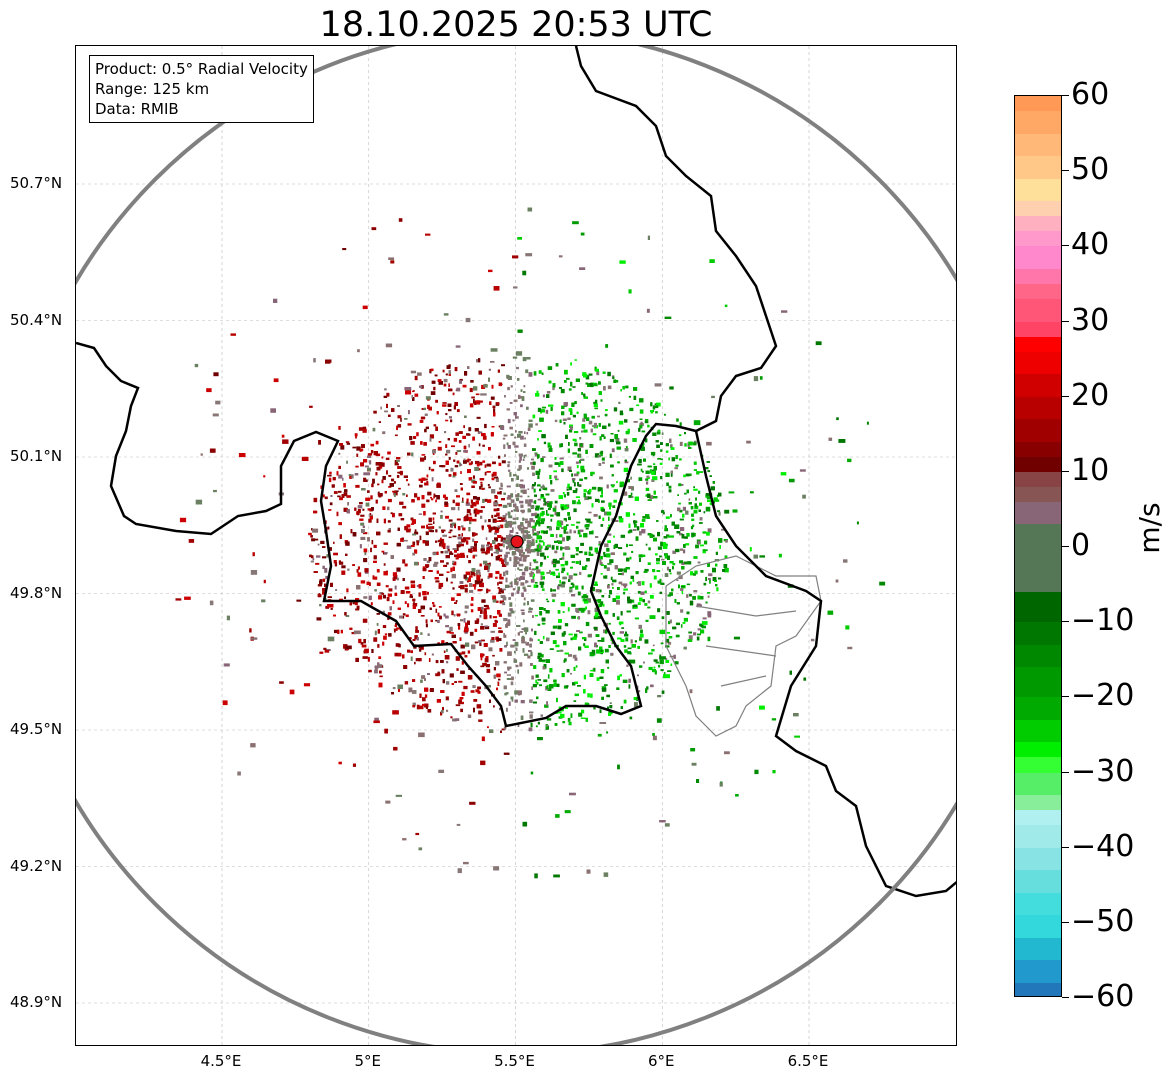  What do you see at coordinates (36, 865) in the screenshot?
I see `lat-tick-label: 49.2°N` at bounding box center [36, 865].